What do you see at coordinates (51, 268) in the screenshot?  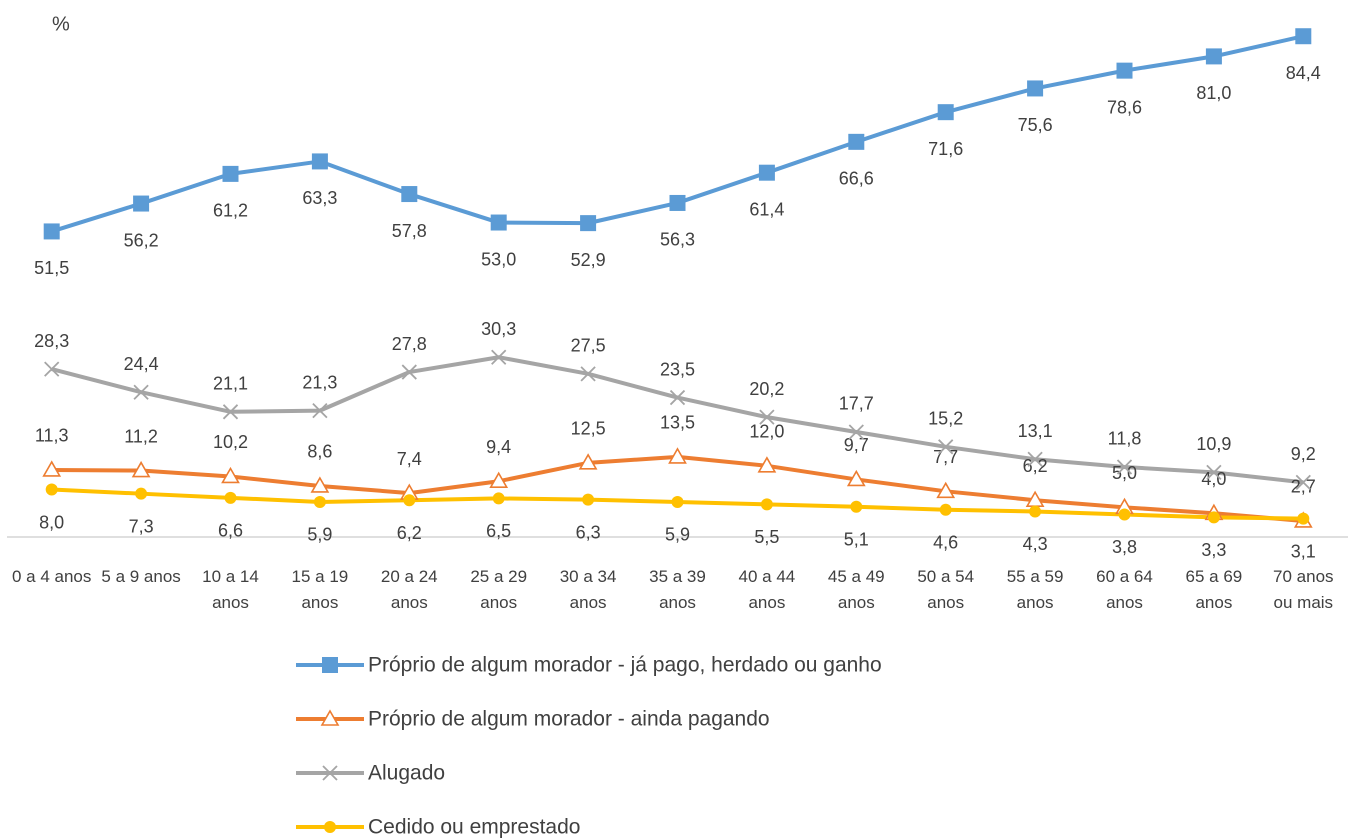 I see `data-label: 51,5` at bounding box center [51, 268].